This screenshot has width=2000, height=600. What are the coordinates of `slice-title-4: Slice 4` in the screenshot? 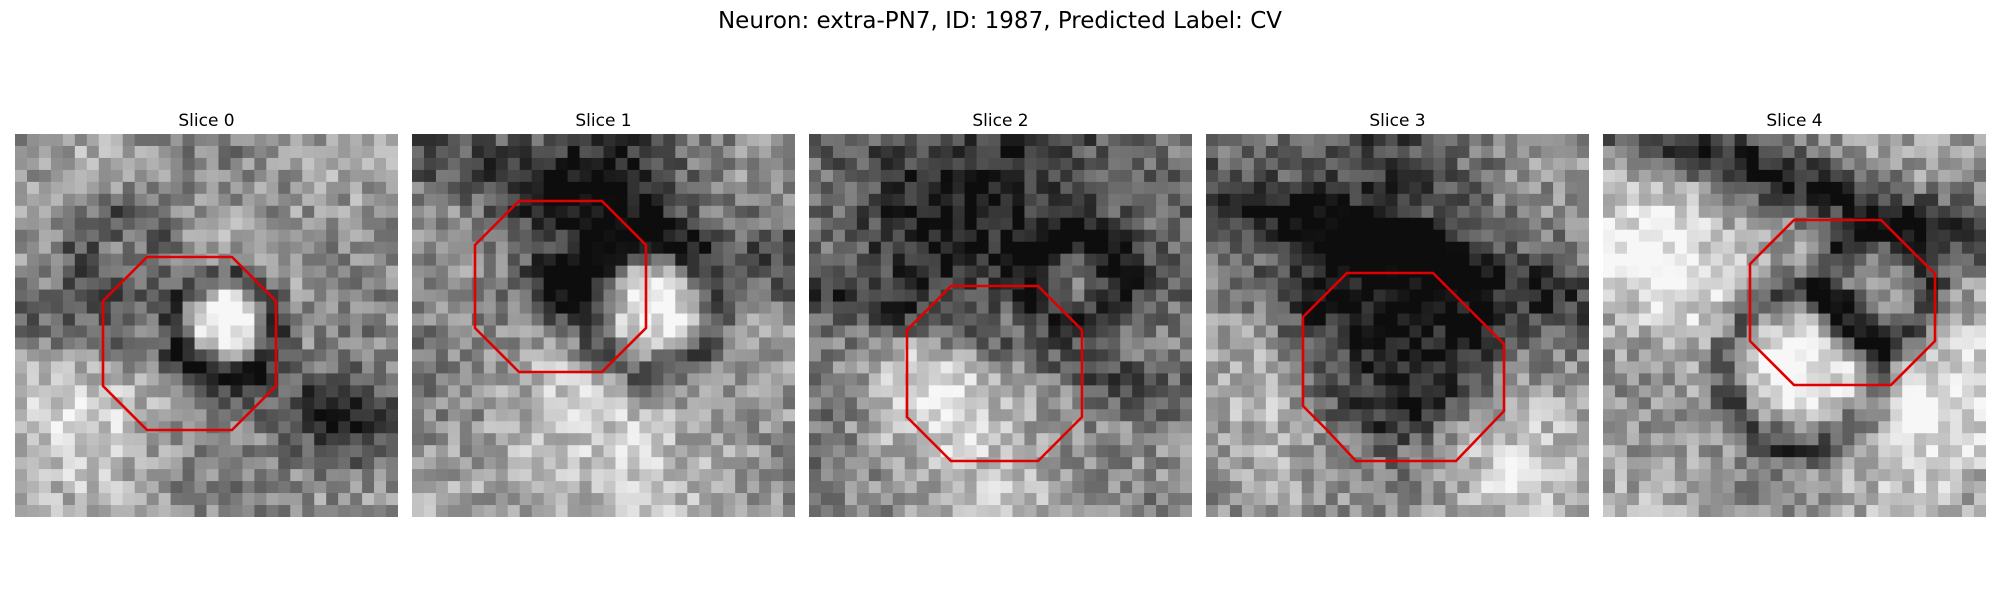 It's located at (1794, 121).